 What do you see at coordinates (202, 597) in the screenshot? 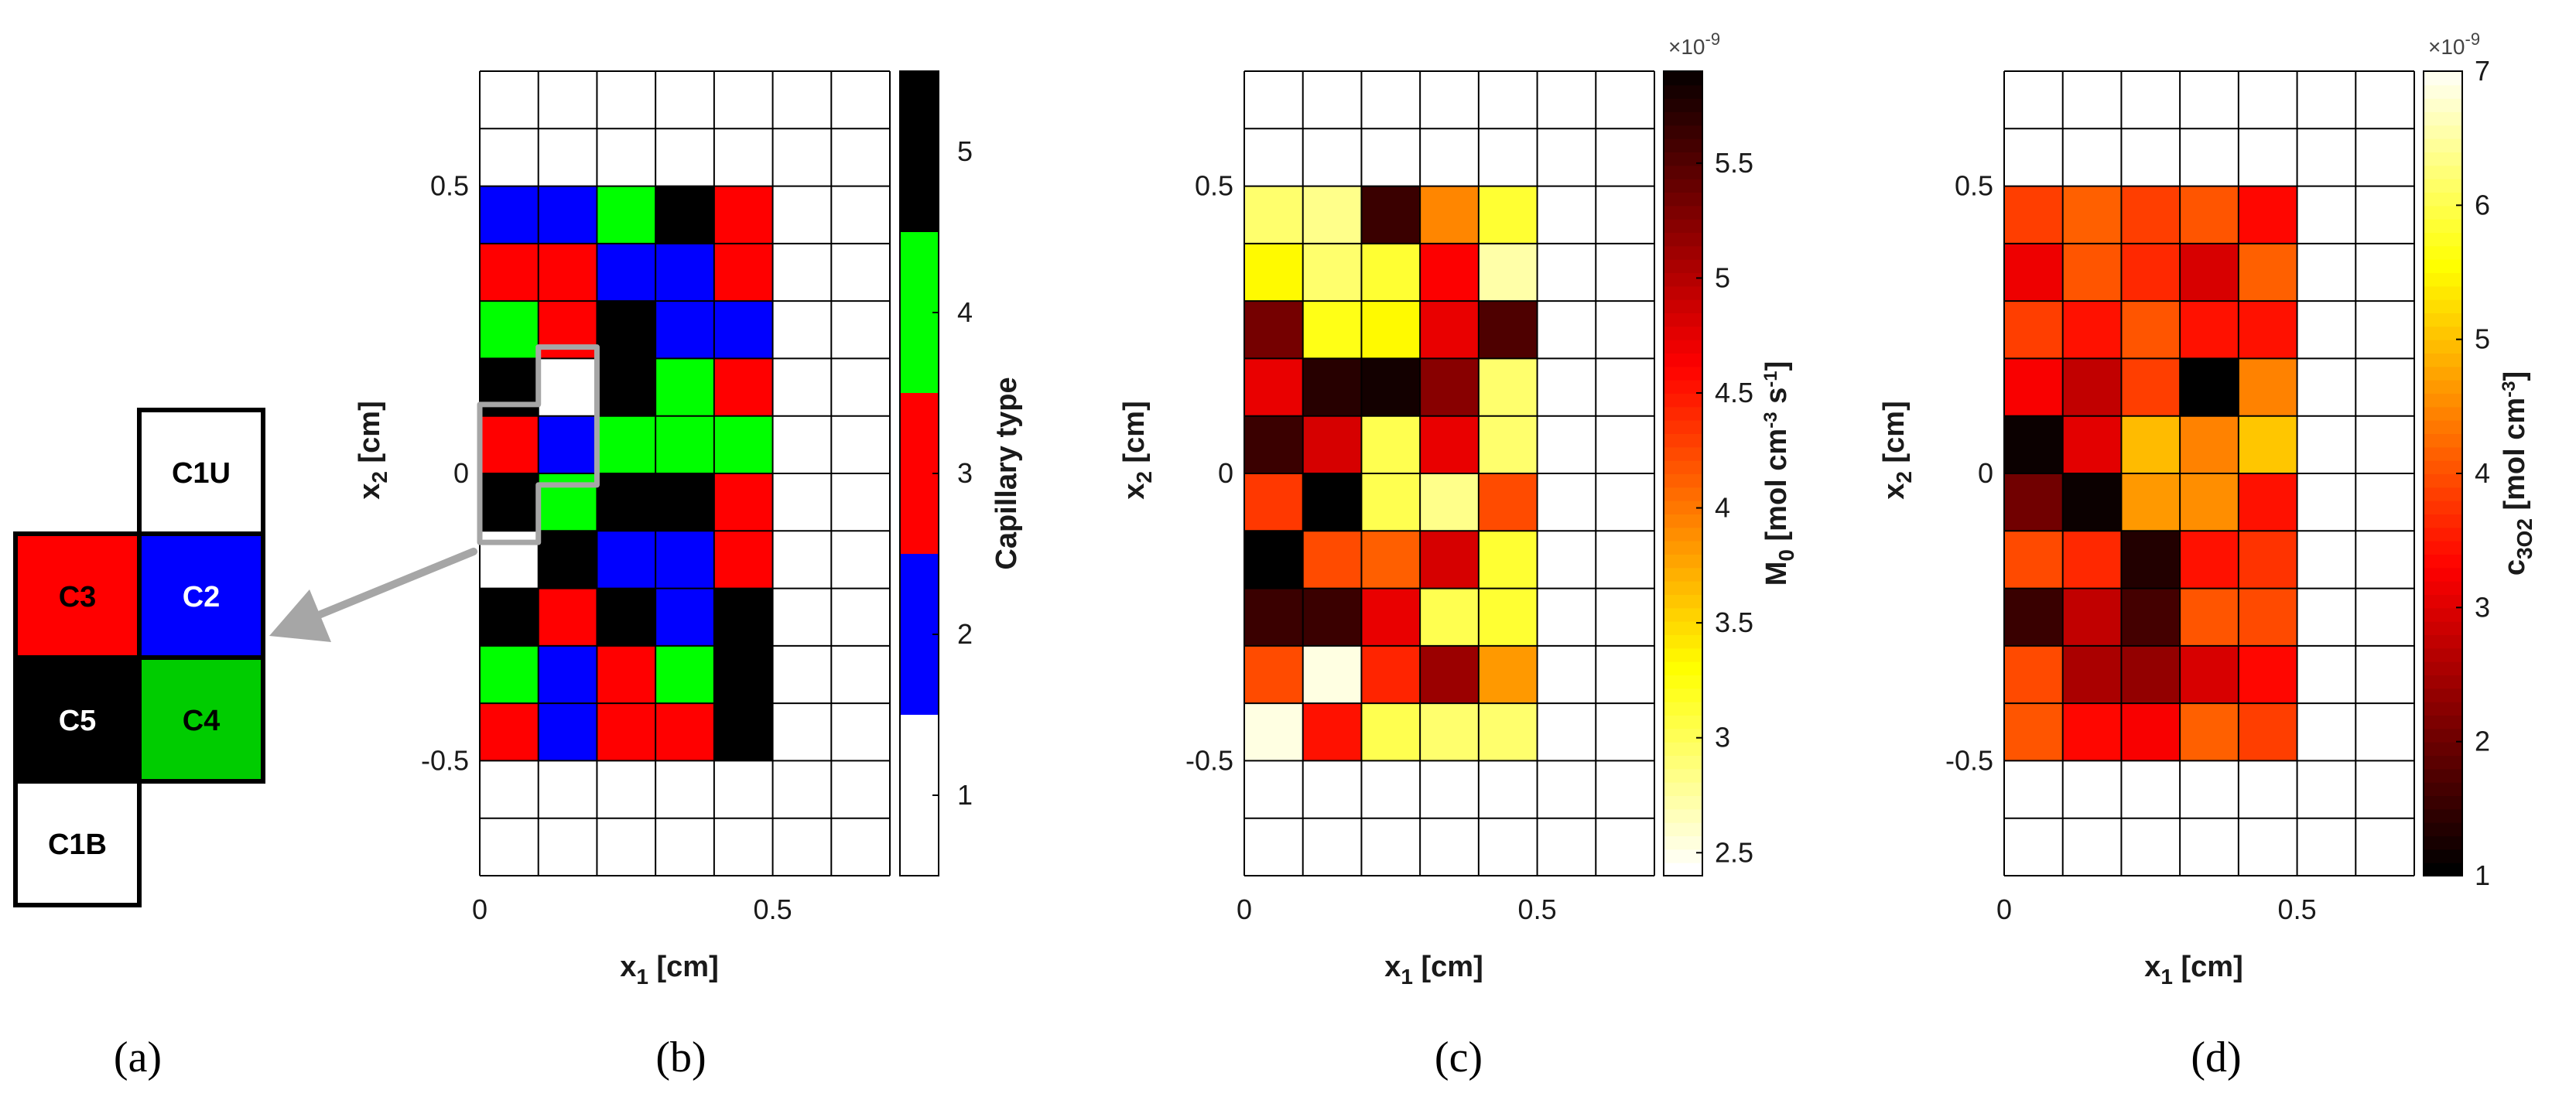
I see `diagram-cell-label: C2` at bounding box center [202, 597].